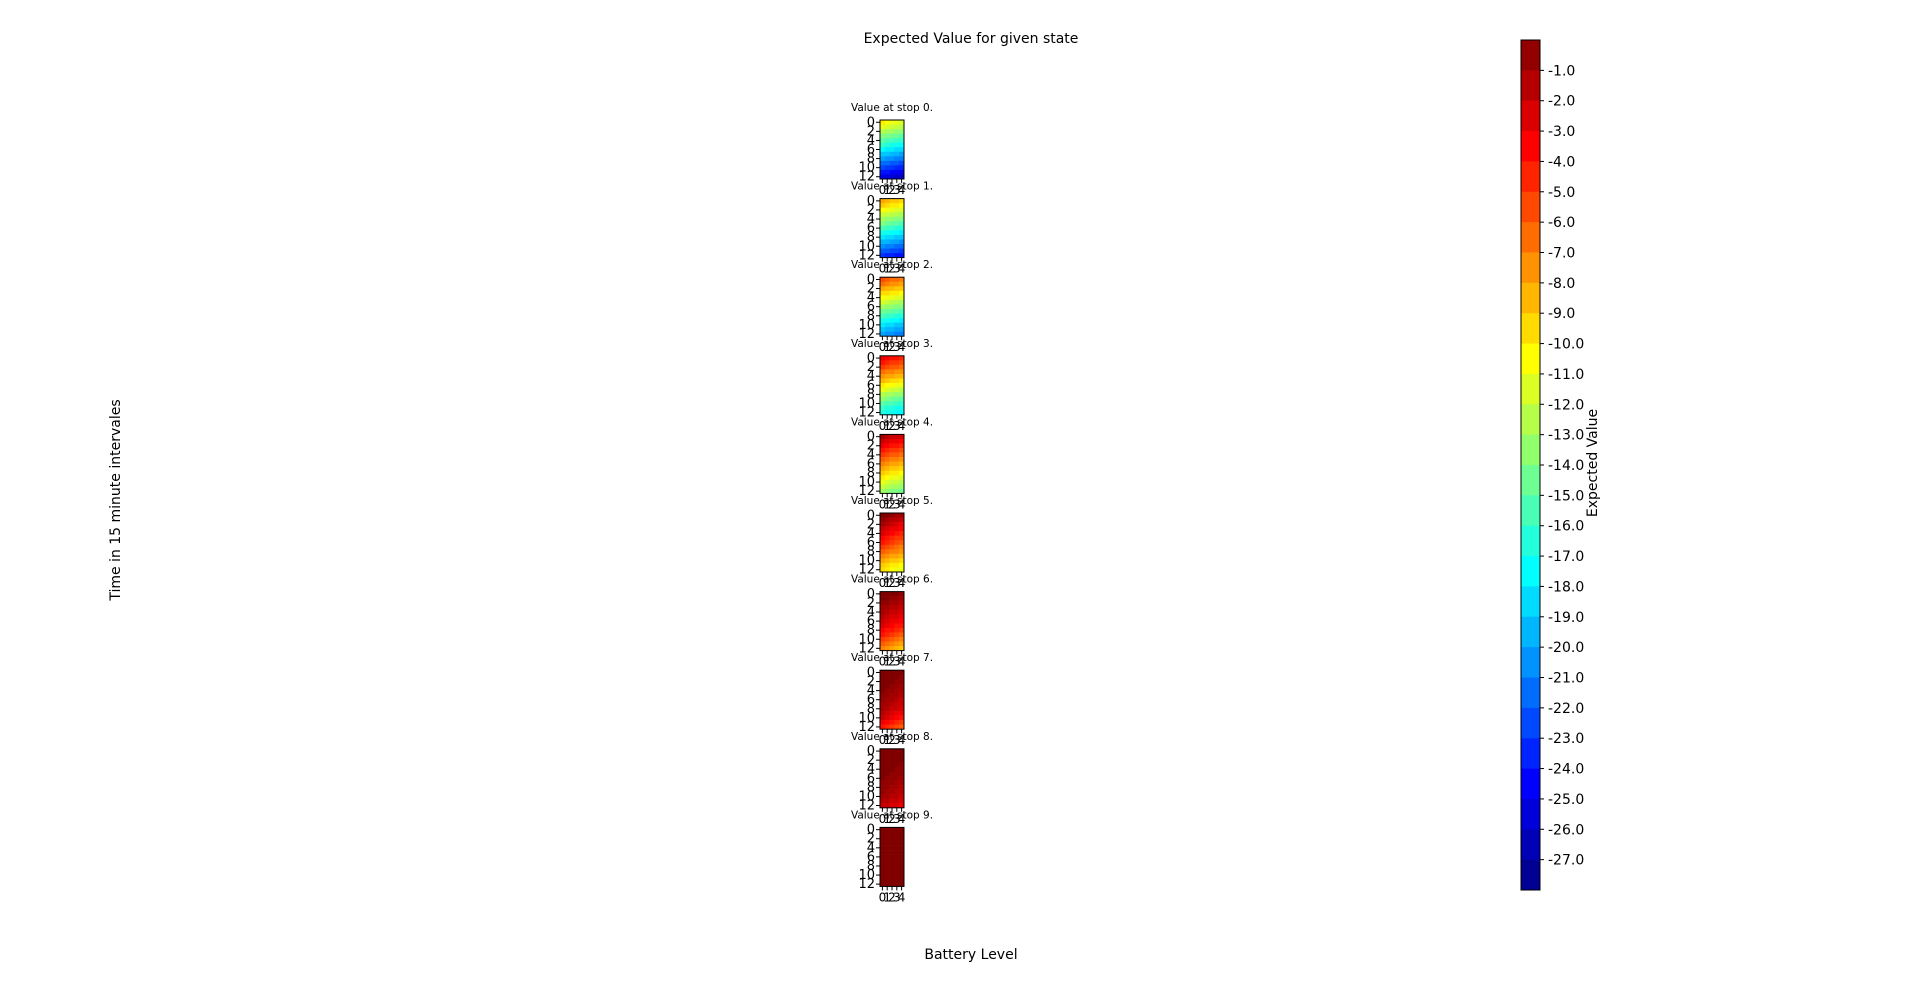 This screenshot has height=987, width=1920. I want to click on panel-title: Value at stop 0., so click(892, 108).